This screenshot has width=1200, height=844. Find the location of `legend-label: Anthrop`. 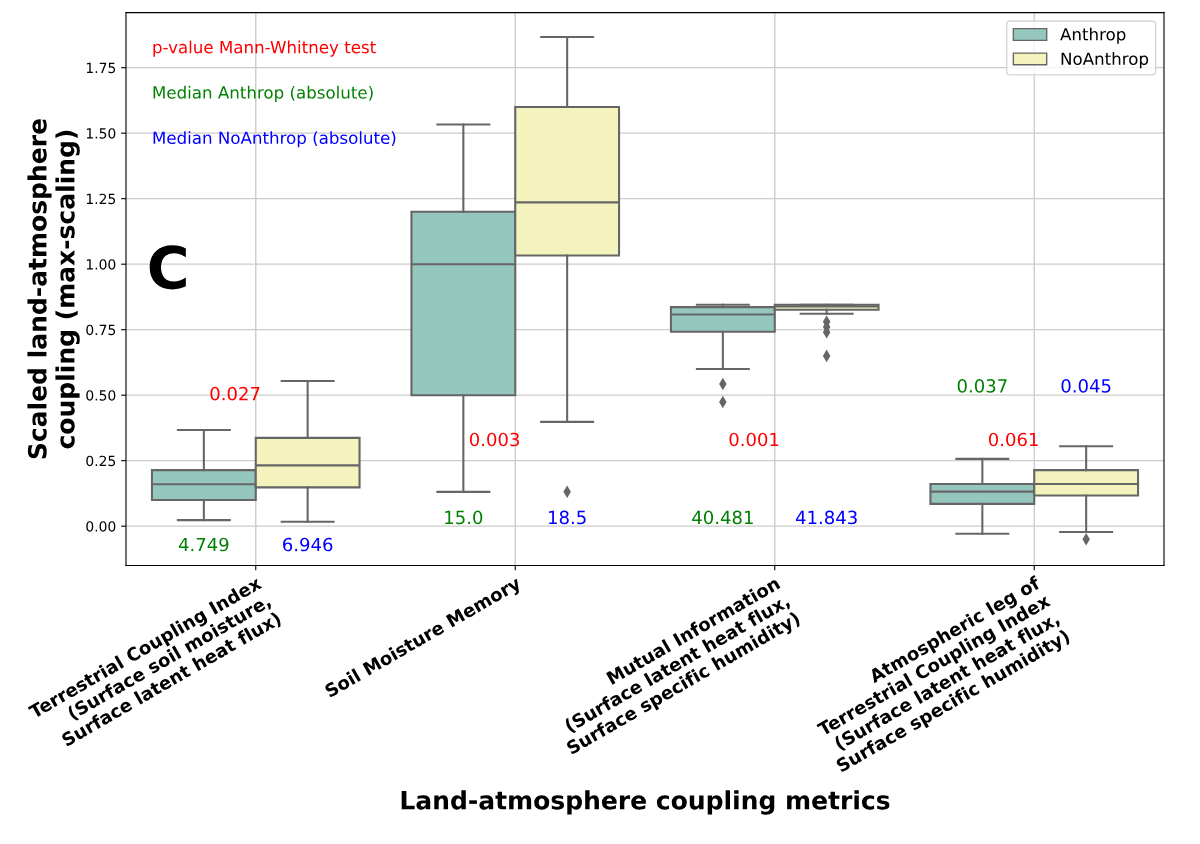

legend-label: Anthrop is located at coordinates (1093, 35).